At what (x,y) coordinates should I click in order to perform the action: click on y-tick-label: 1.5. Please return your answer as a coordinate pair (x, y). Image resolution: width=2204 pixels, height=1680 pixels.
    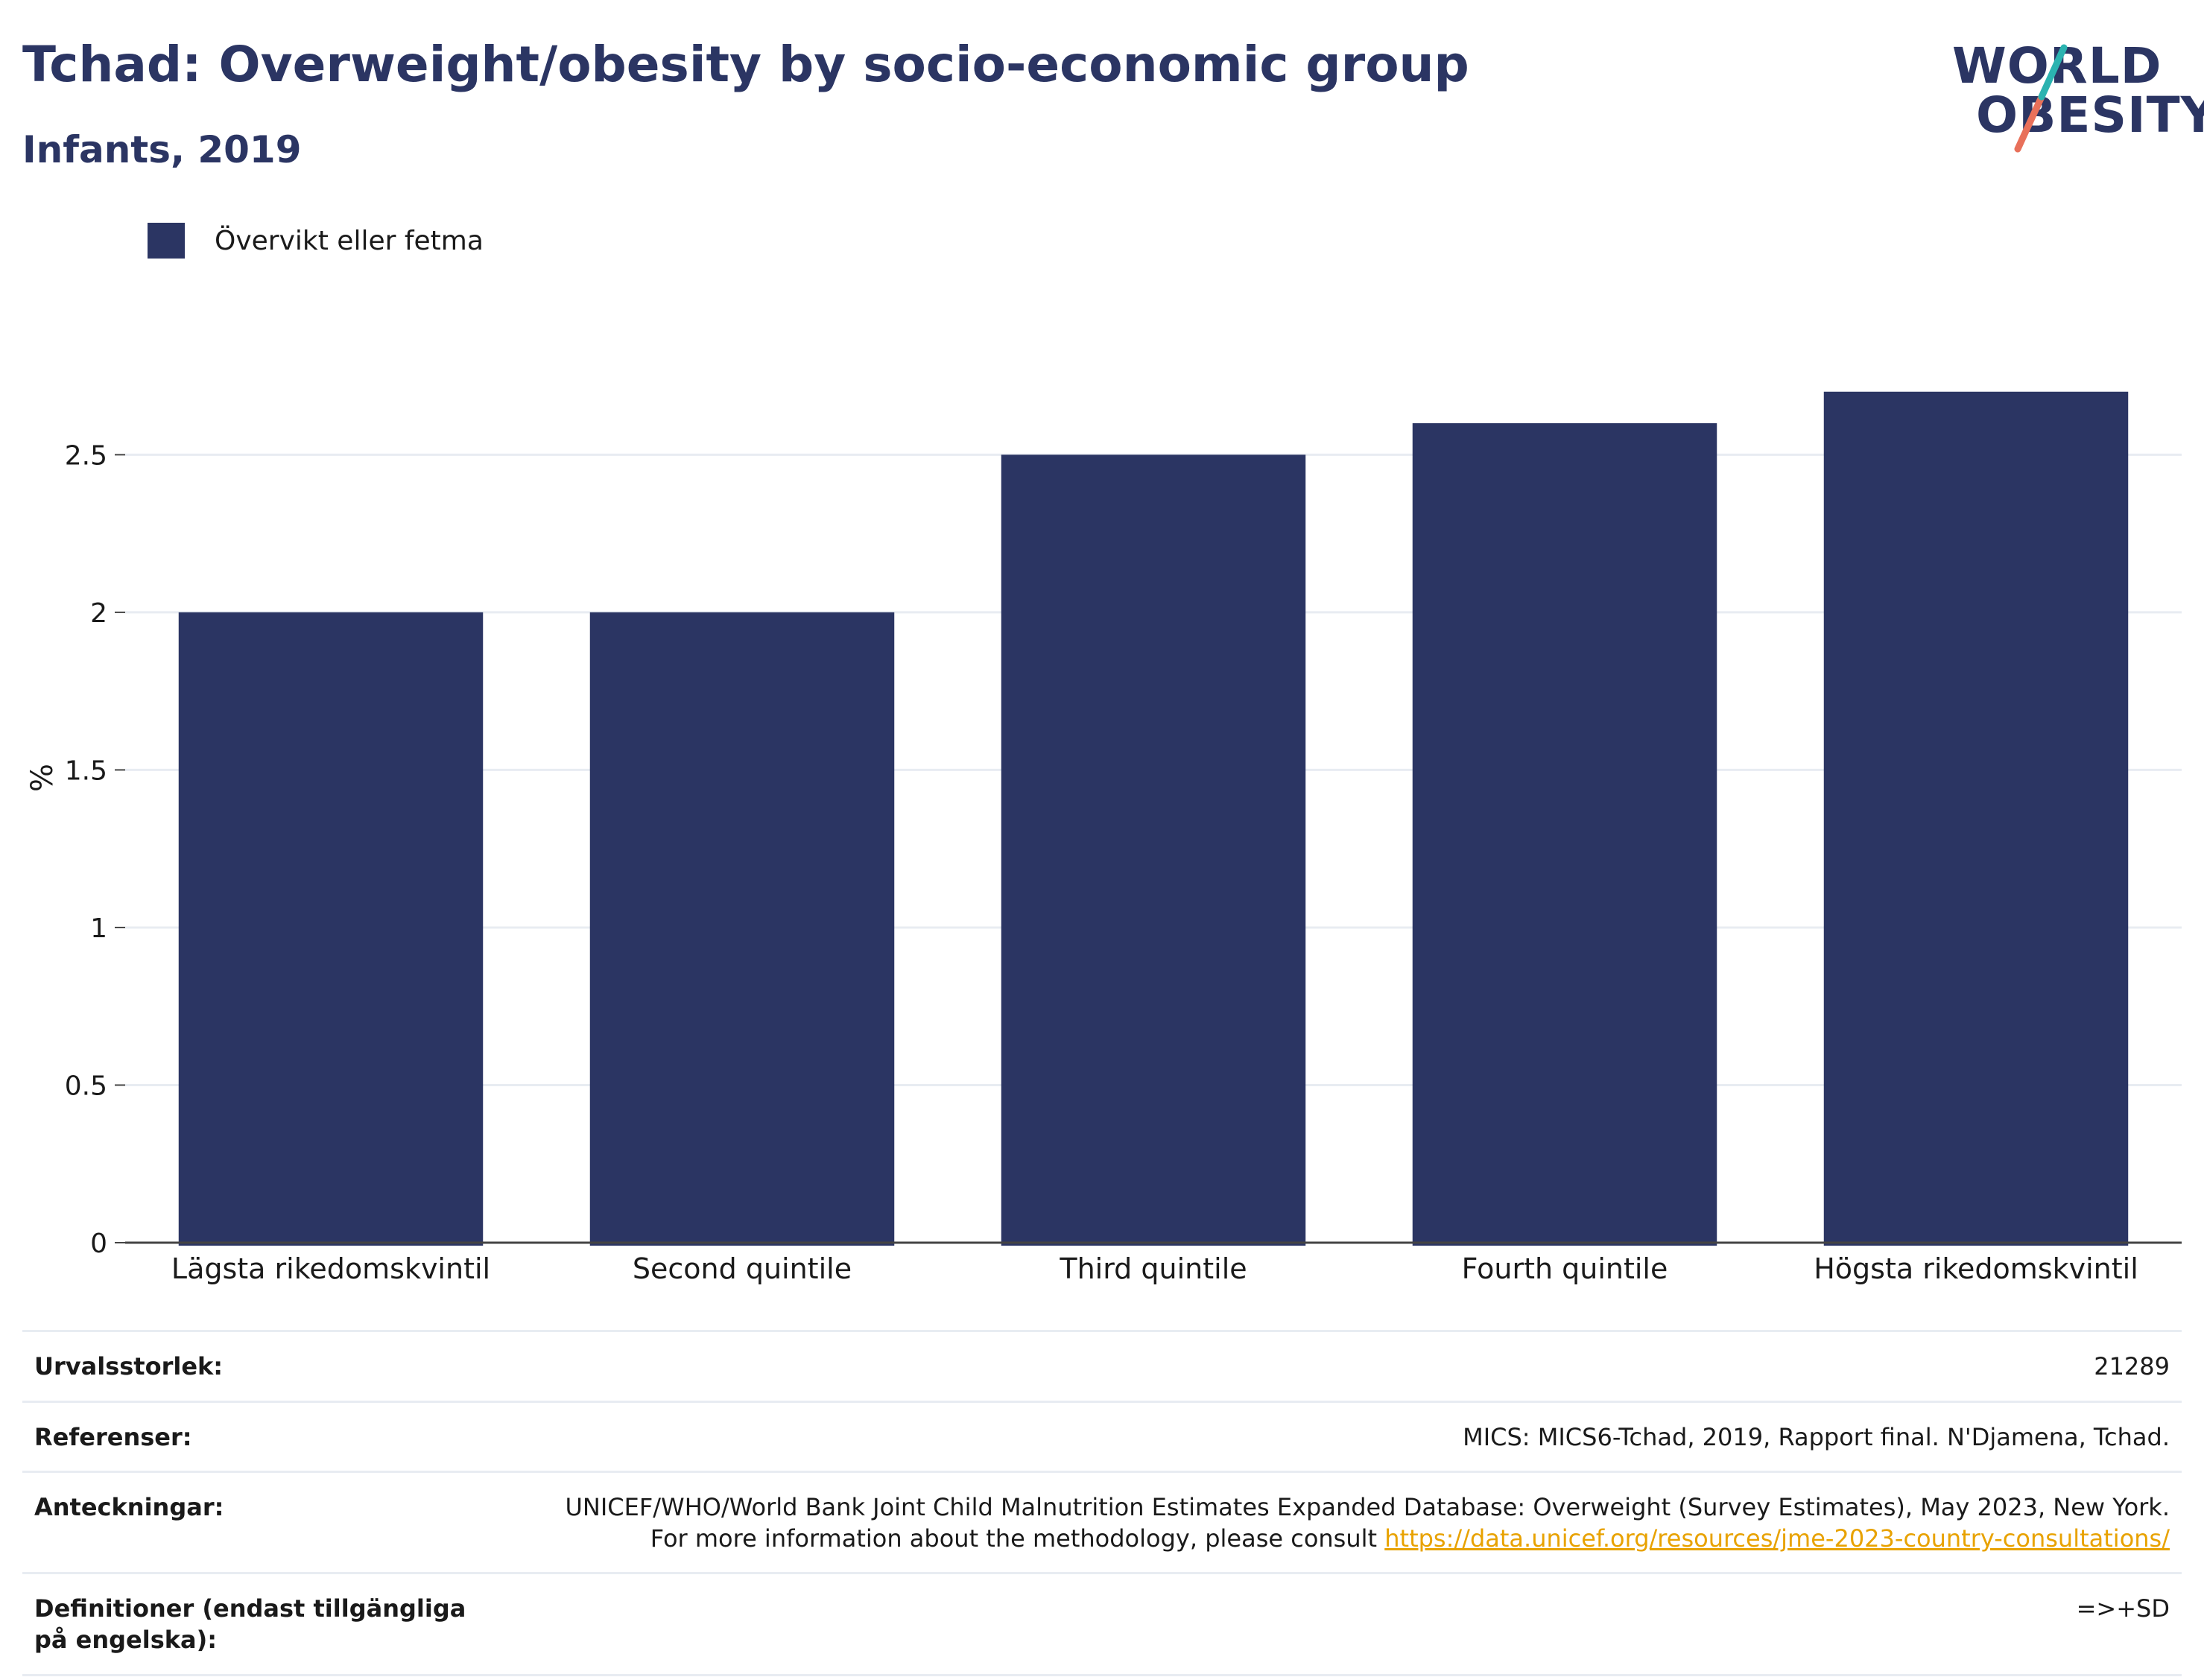
    Looking at the image, I should click on (86, 770).